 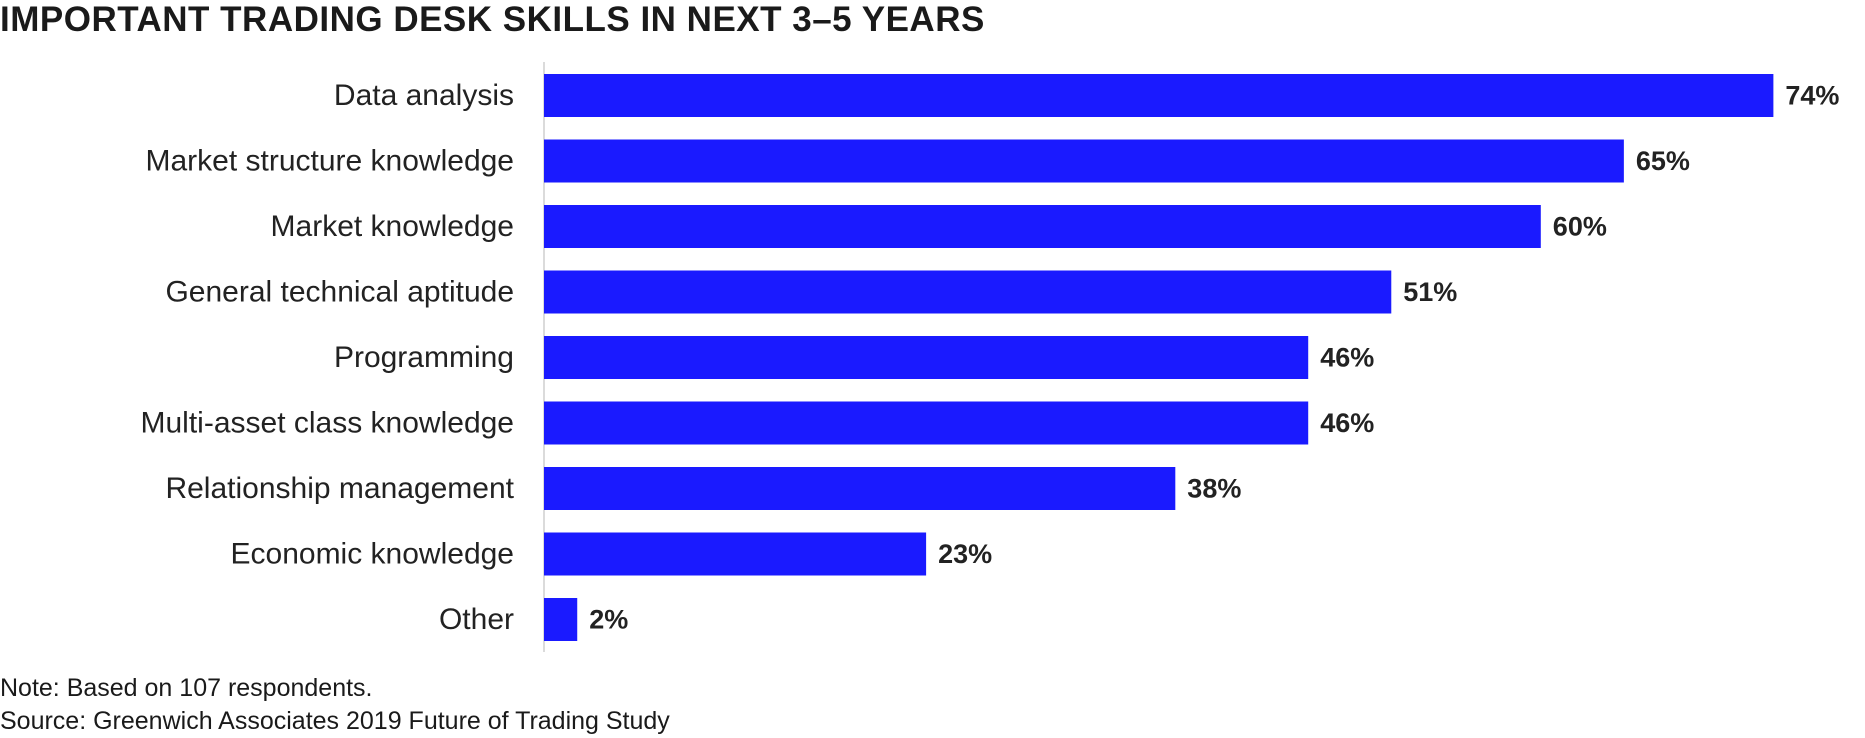 What do you see at coordinates (735, 554) in the screenshot?
I see `bar-economic-knowledge` at bounding box center [735, 554].